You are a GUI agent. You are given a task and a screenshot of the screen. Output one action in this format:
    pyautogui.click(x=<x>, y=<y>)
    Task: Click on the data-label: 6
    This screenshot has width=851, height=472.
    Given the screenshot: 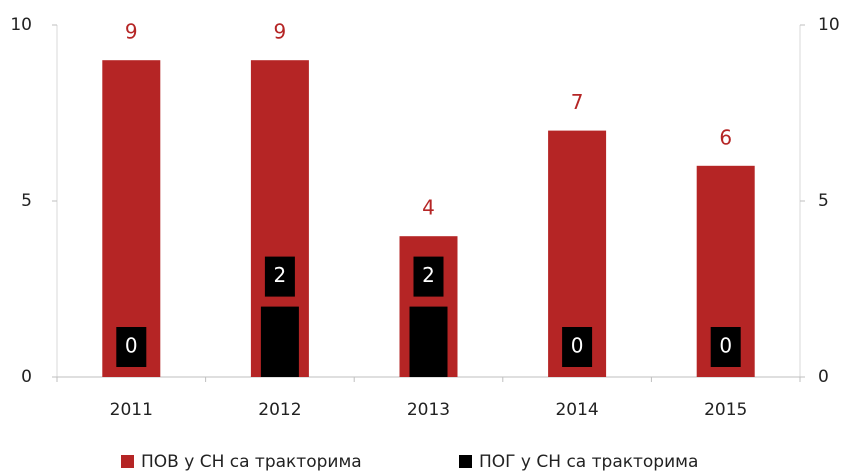 What is the action you would take?
    pyautogui.click(x=725, y=137)
    